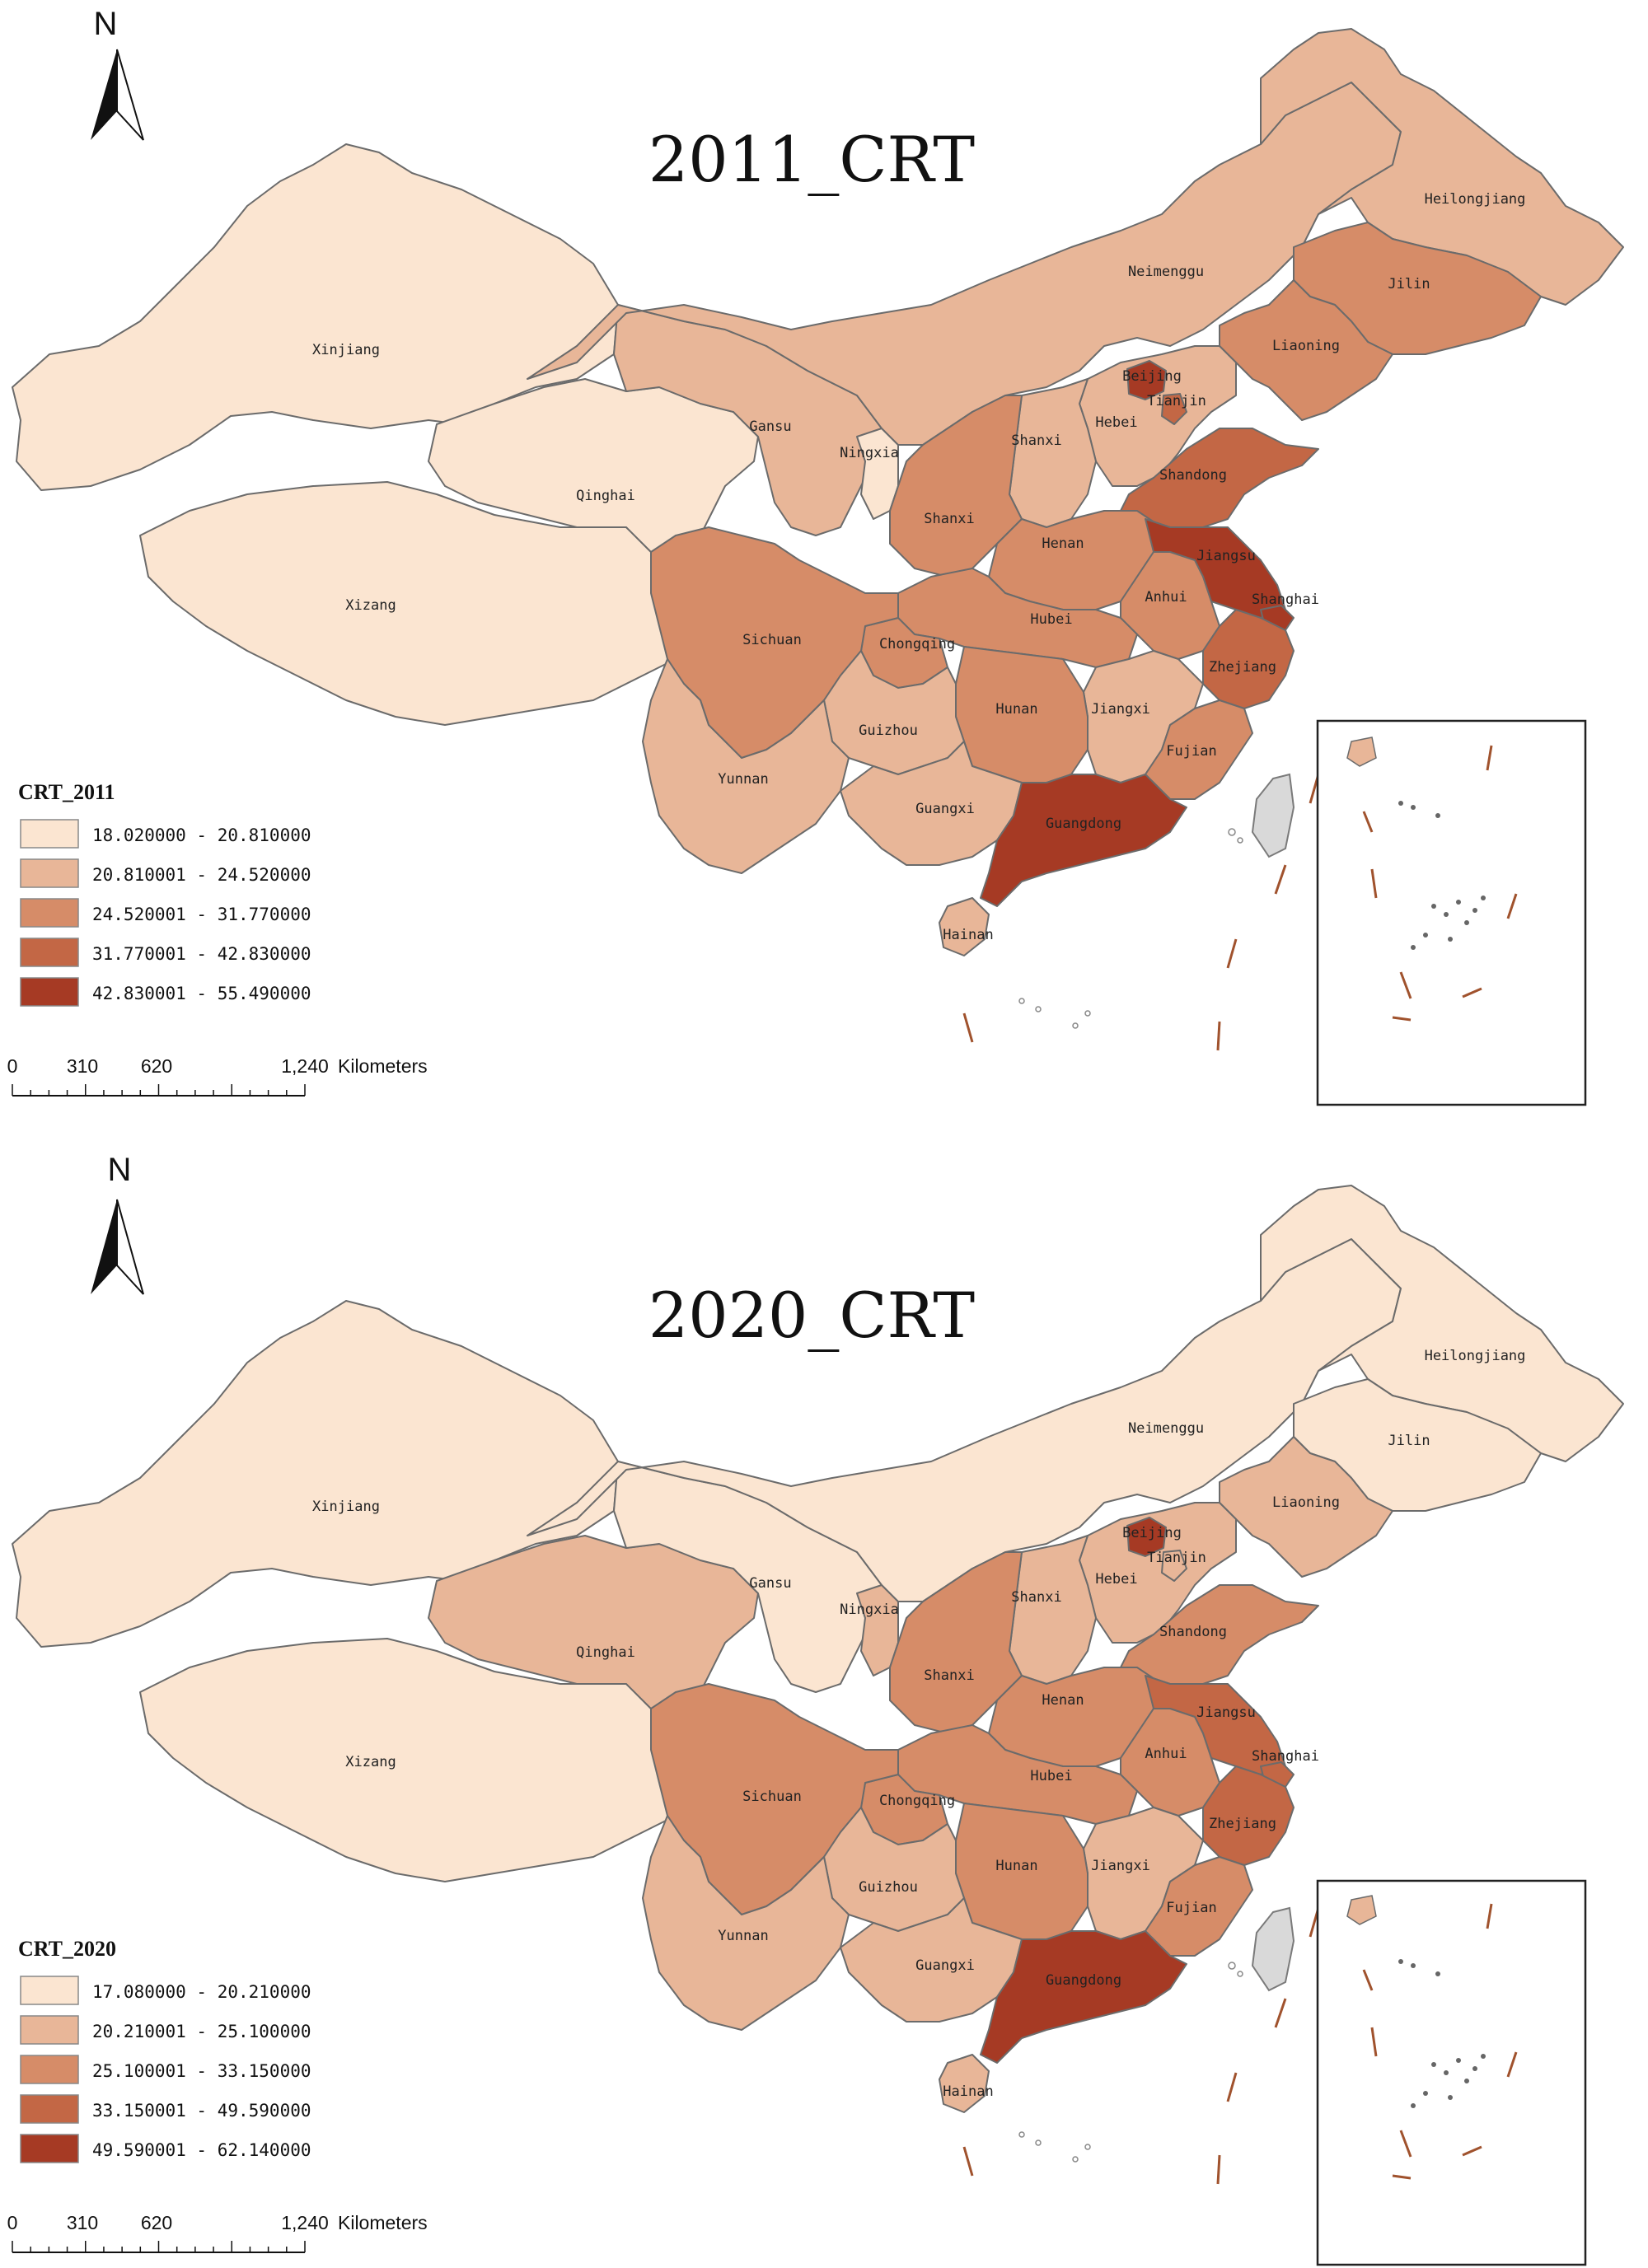 The height and width of the screenshot is (2268, 1648). What do you see at coordinates (1083, 1997) in the screenshot?
I see `province-guangdong` at bounding box center [1083, 1997].